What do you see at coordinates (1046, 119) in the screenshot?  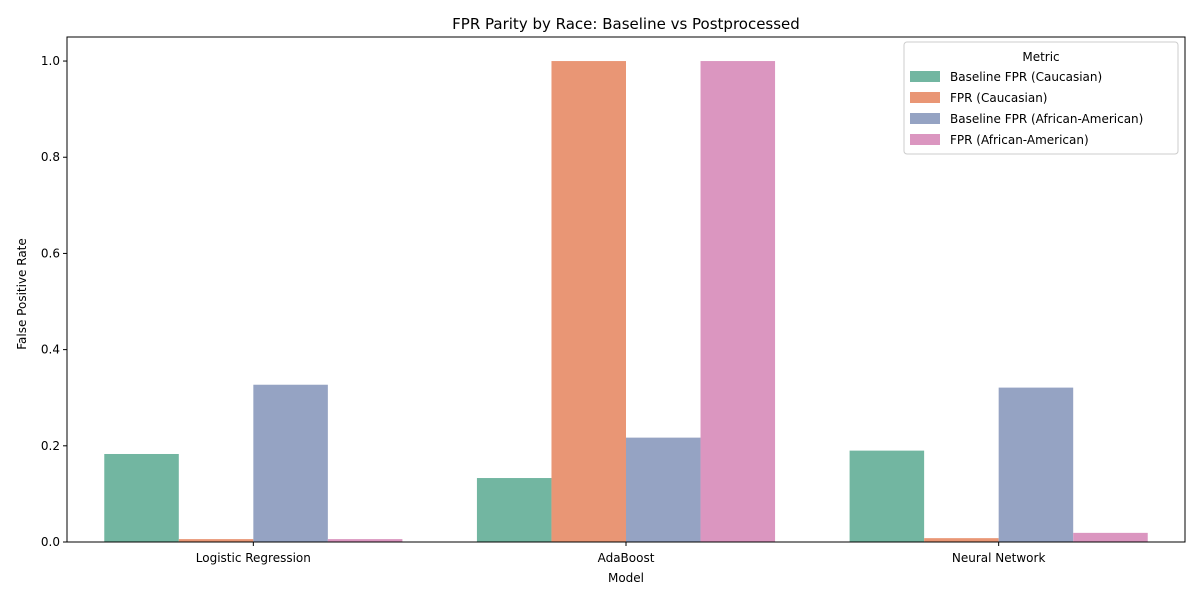 I see `legend-entry-label: Baseline FPR (African-American)` at bounding box center [1046, 119].